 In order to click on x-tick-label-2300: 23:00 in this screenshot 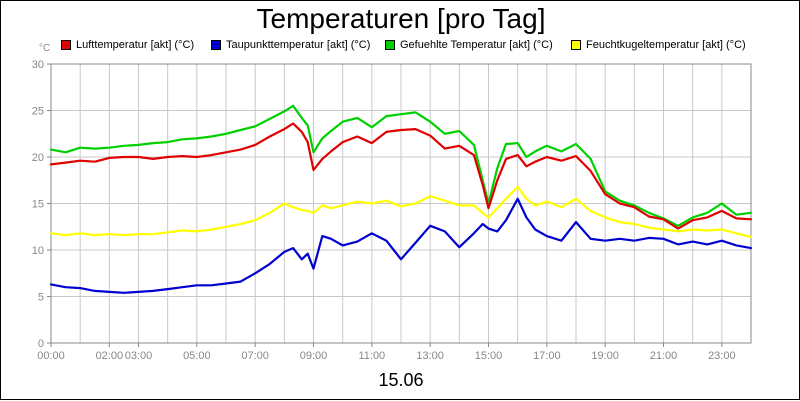, I will do `click(722, 356)`.